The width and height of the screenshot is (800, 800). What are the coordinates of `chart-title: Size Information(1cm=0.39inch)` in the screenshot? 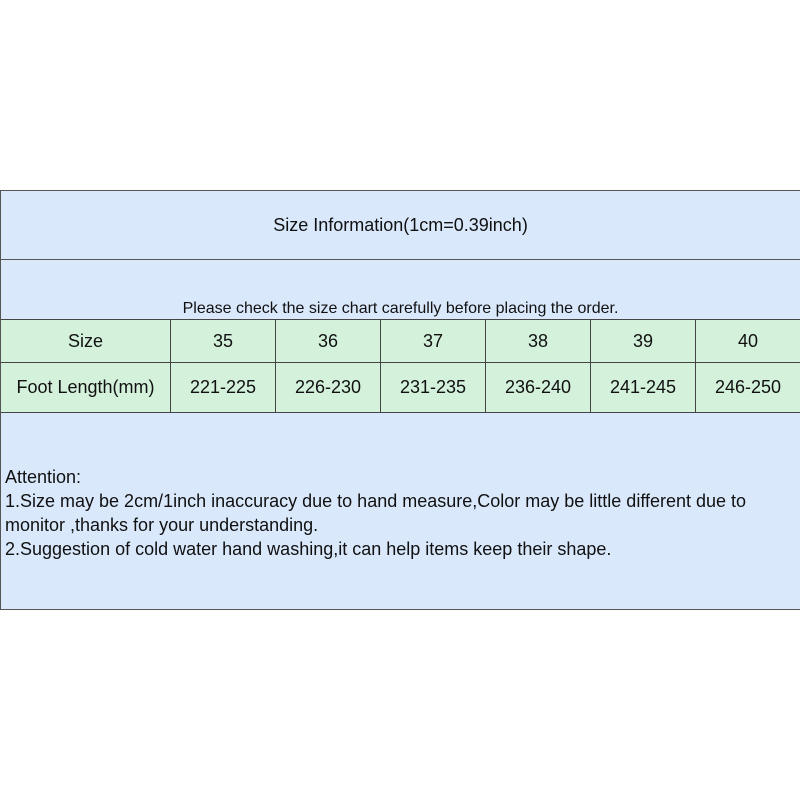 It's located at (400, 225).